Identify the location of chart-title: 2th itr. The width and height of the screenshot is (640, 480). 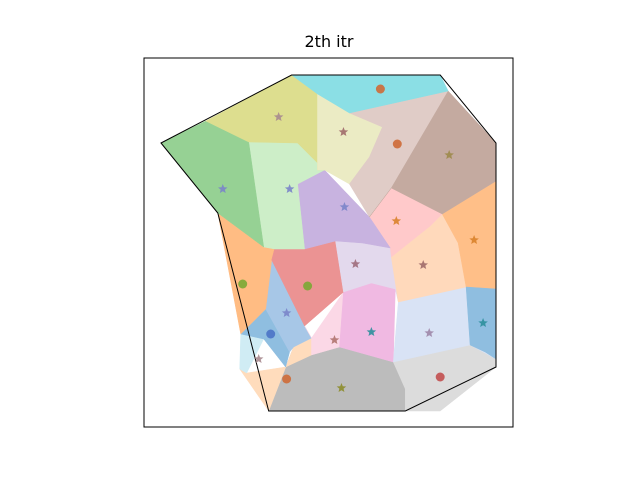
(329, 41).